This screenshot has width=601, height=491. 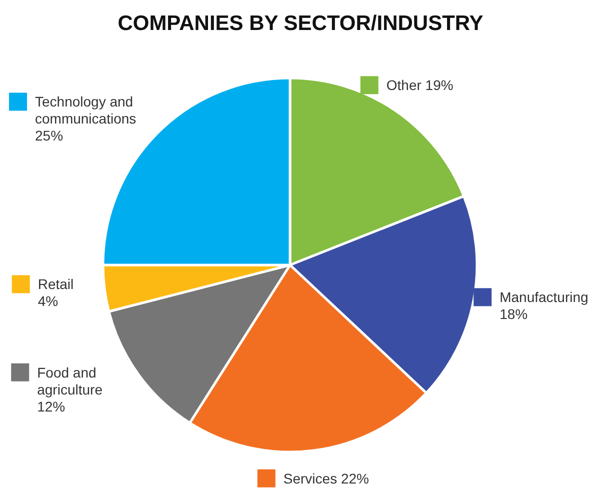 I want to click on data-label: 12%, so click(x=51, y=406).